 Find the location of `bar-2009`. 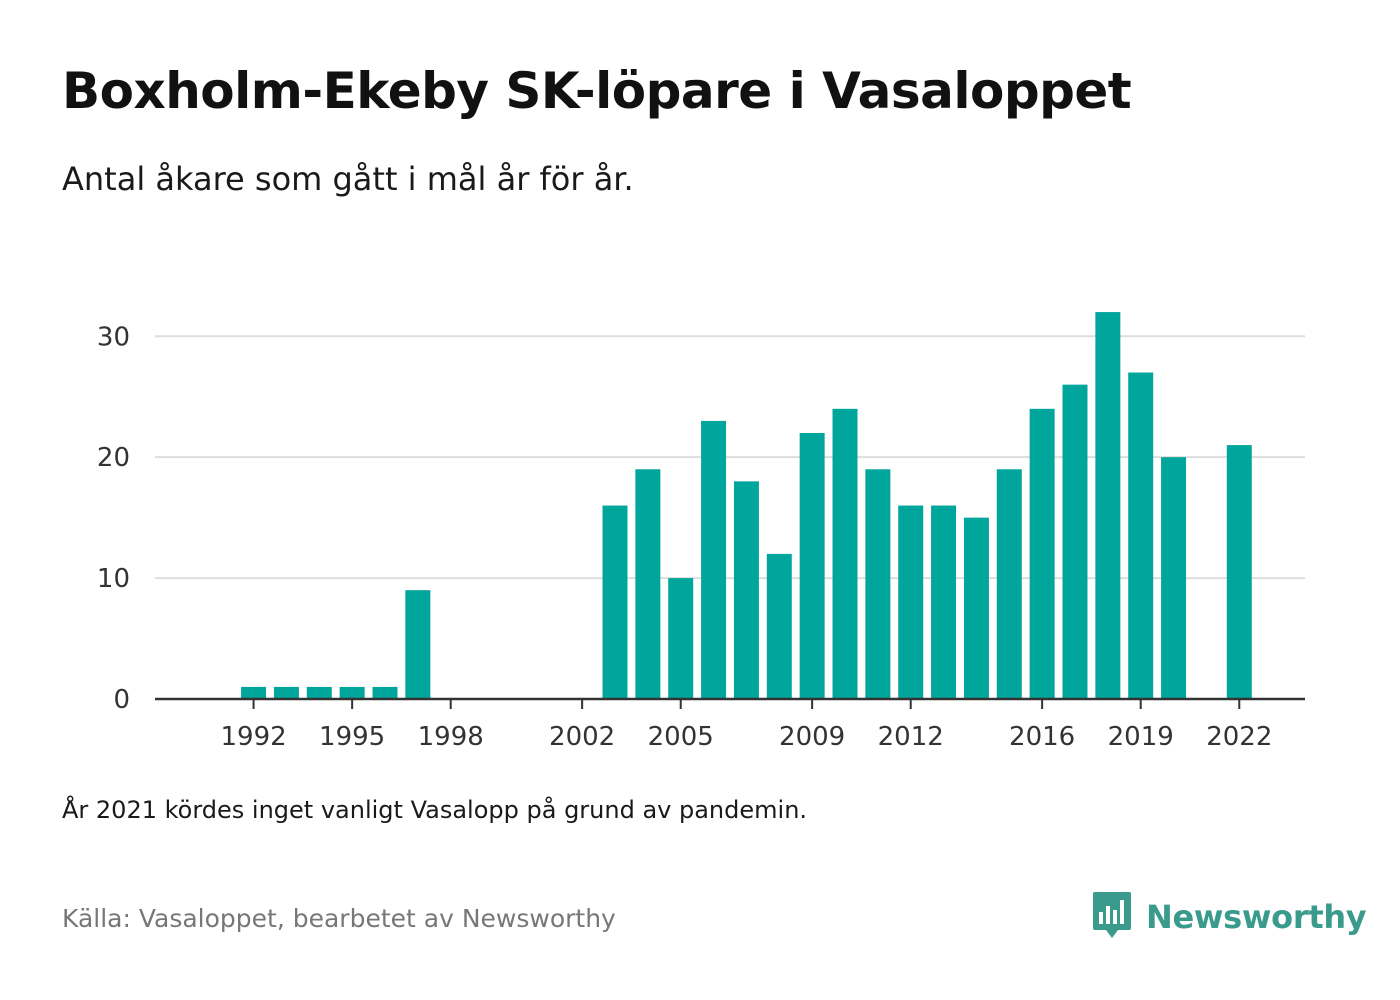

bar-2009 is located at coordinates (812, 566).